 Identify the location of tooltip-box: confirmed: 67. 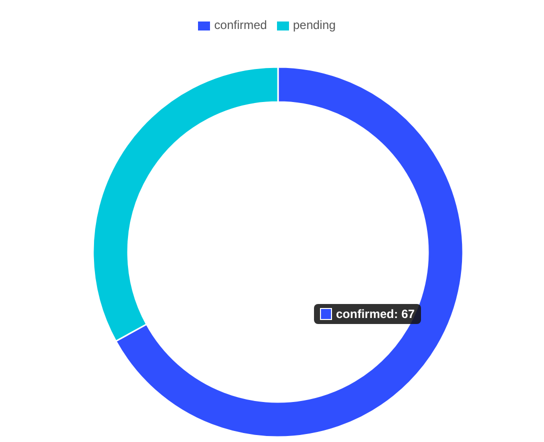
(367, 314).